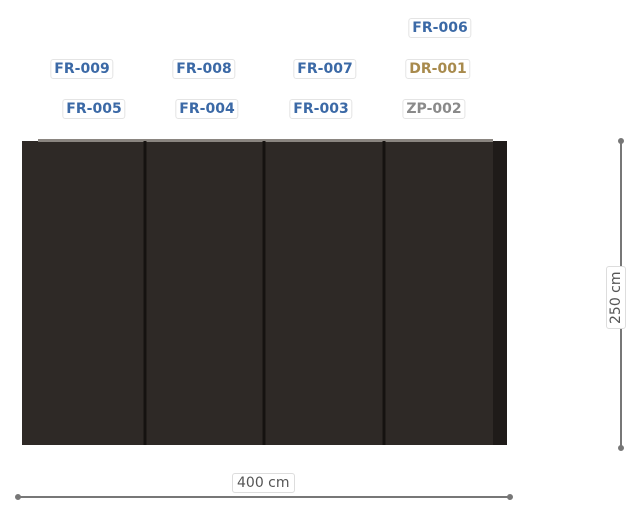 This screenshot has width=640, height=517. I want to click on part-tag: FR-003, so click(321, 109).